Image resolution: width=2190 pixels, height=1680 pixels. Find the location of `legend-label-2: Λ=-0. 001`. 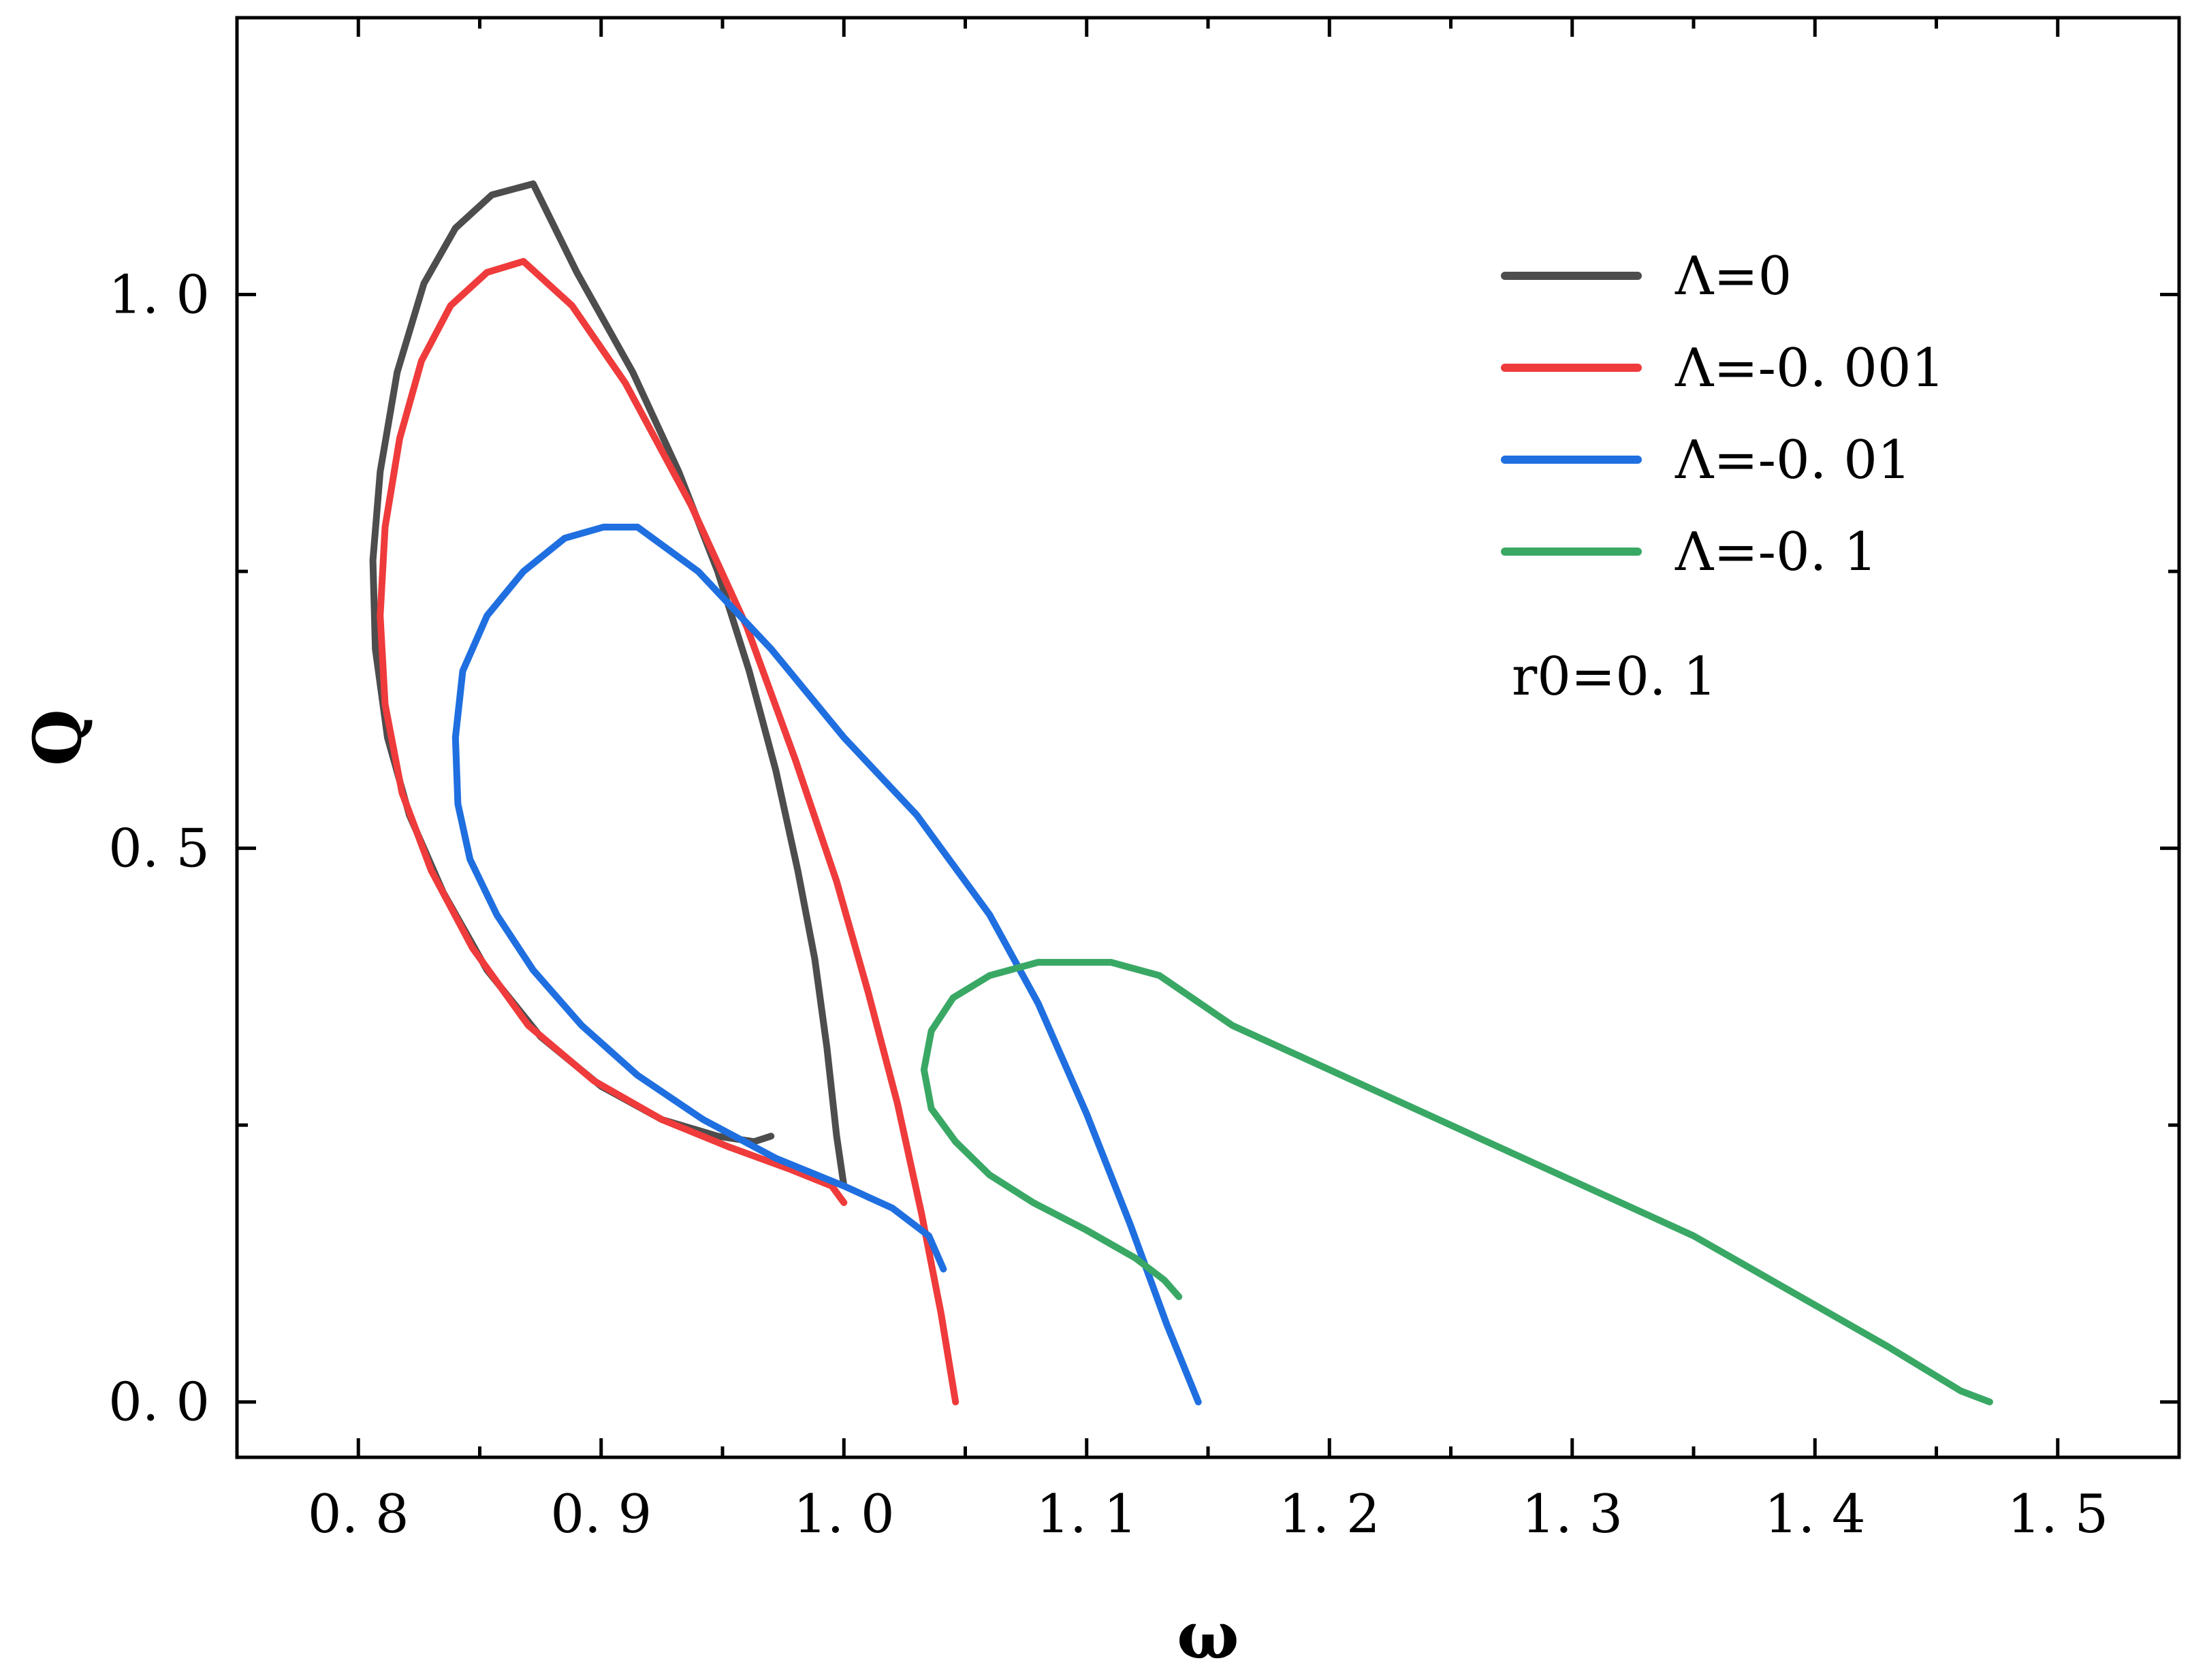

legend-label-2: Λ=-0. 001 is located at coordinates (1810, 369).